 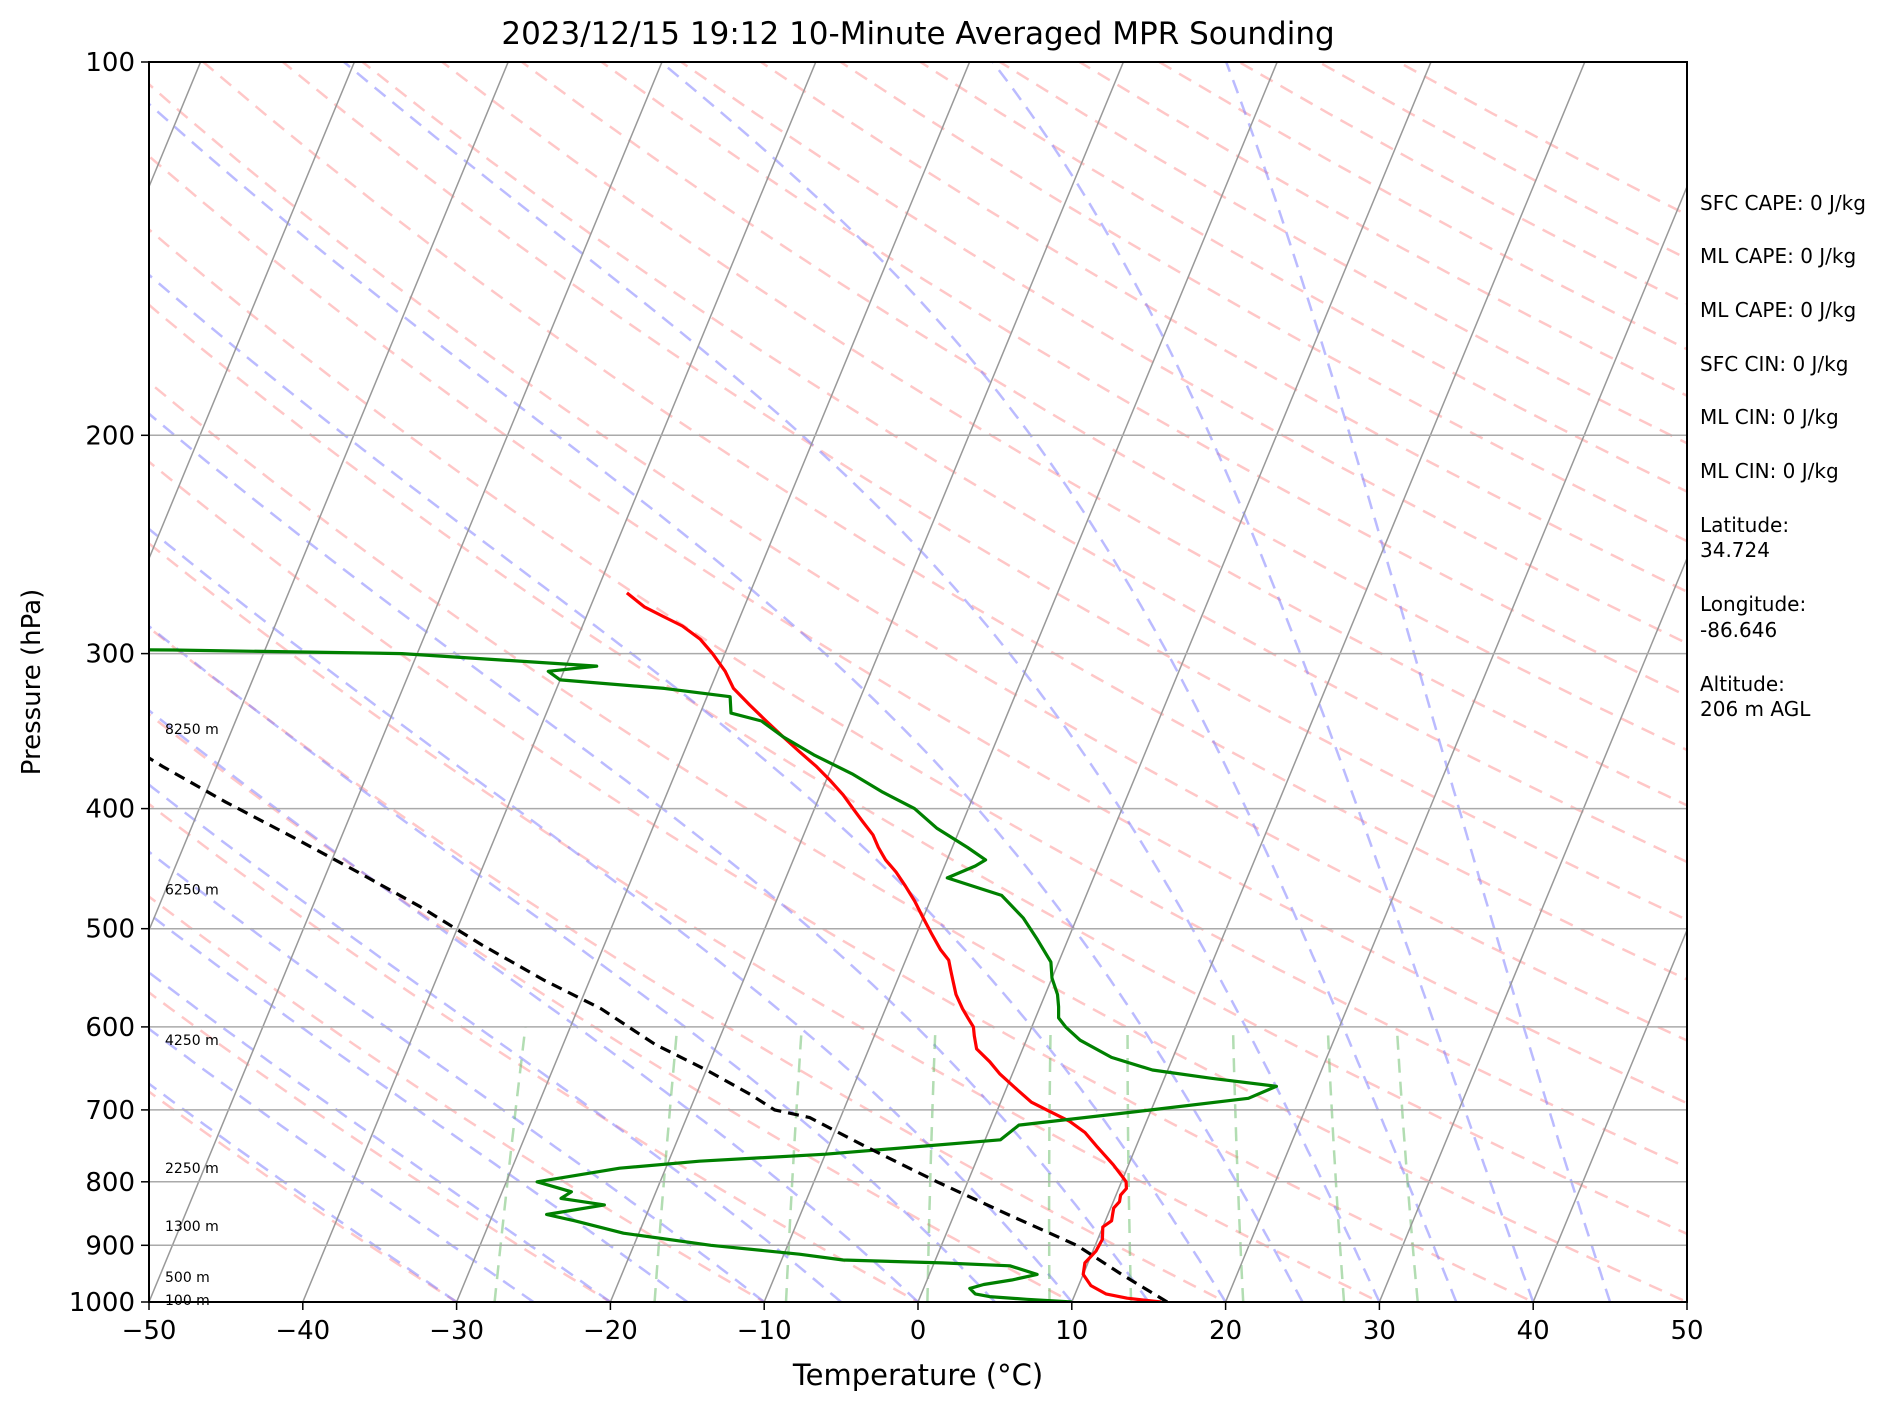 I want to click on x-tick-label: 40, so click(x=1533, y=1331).